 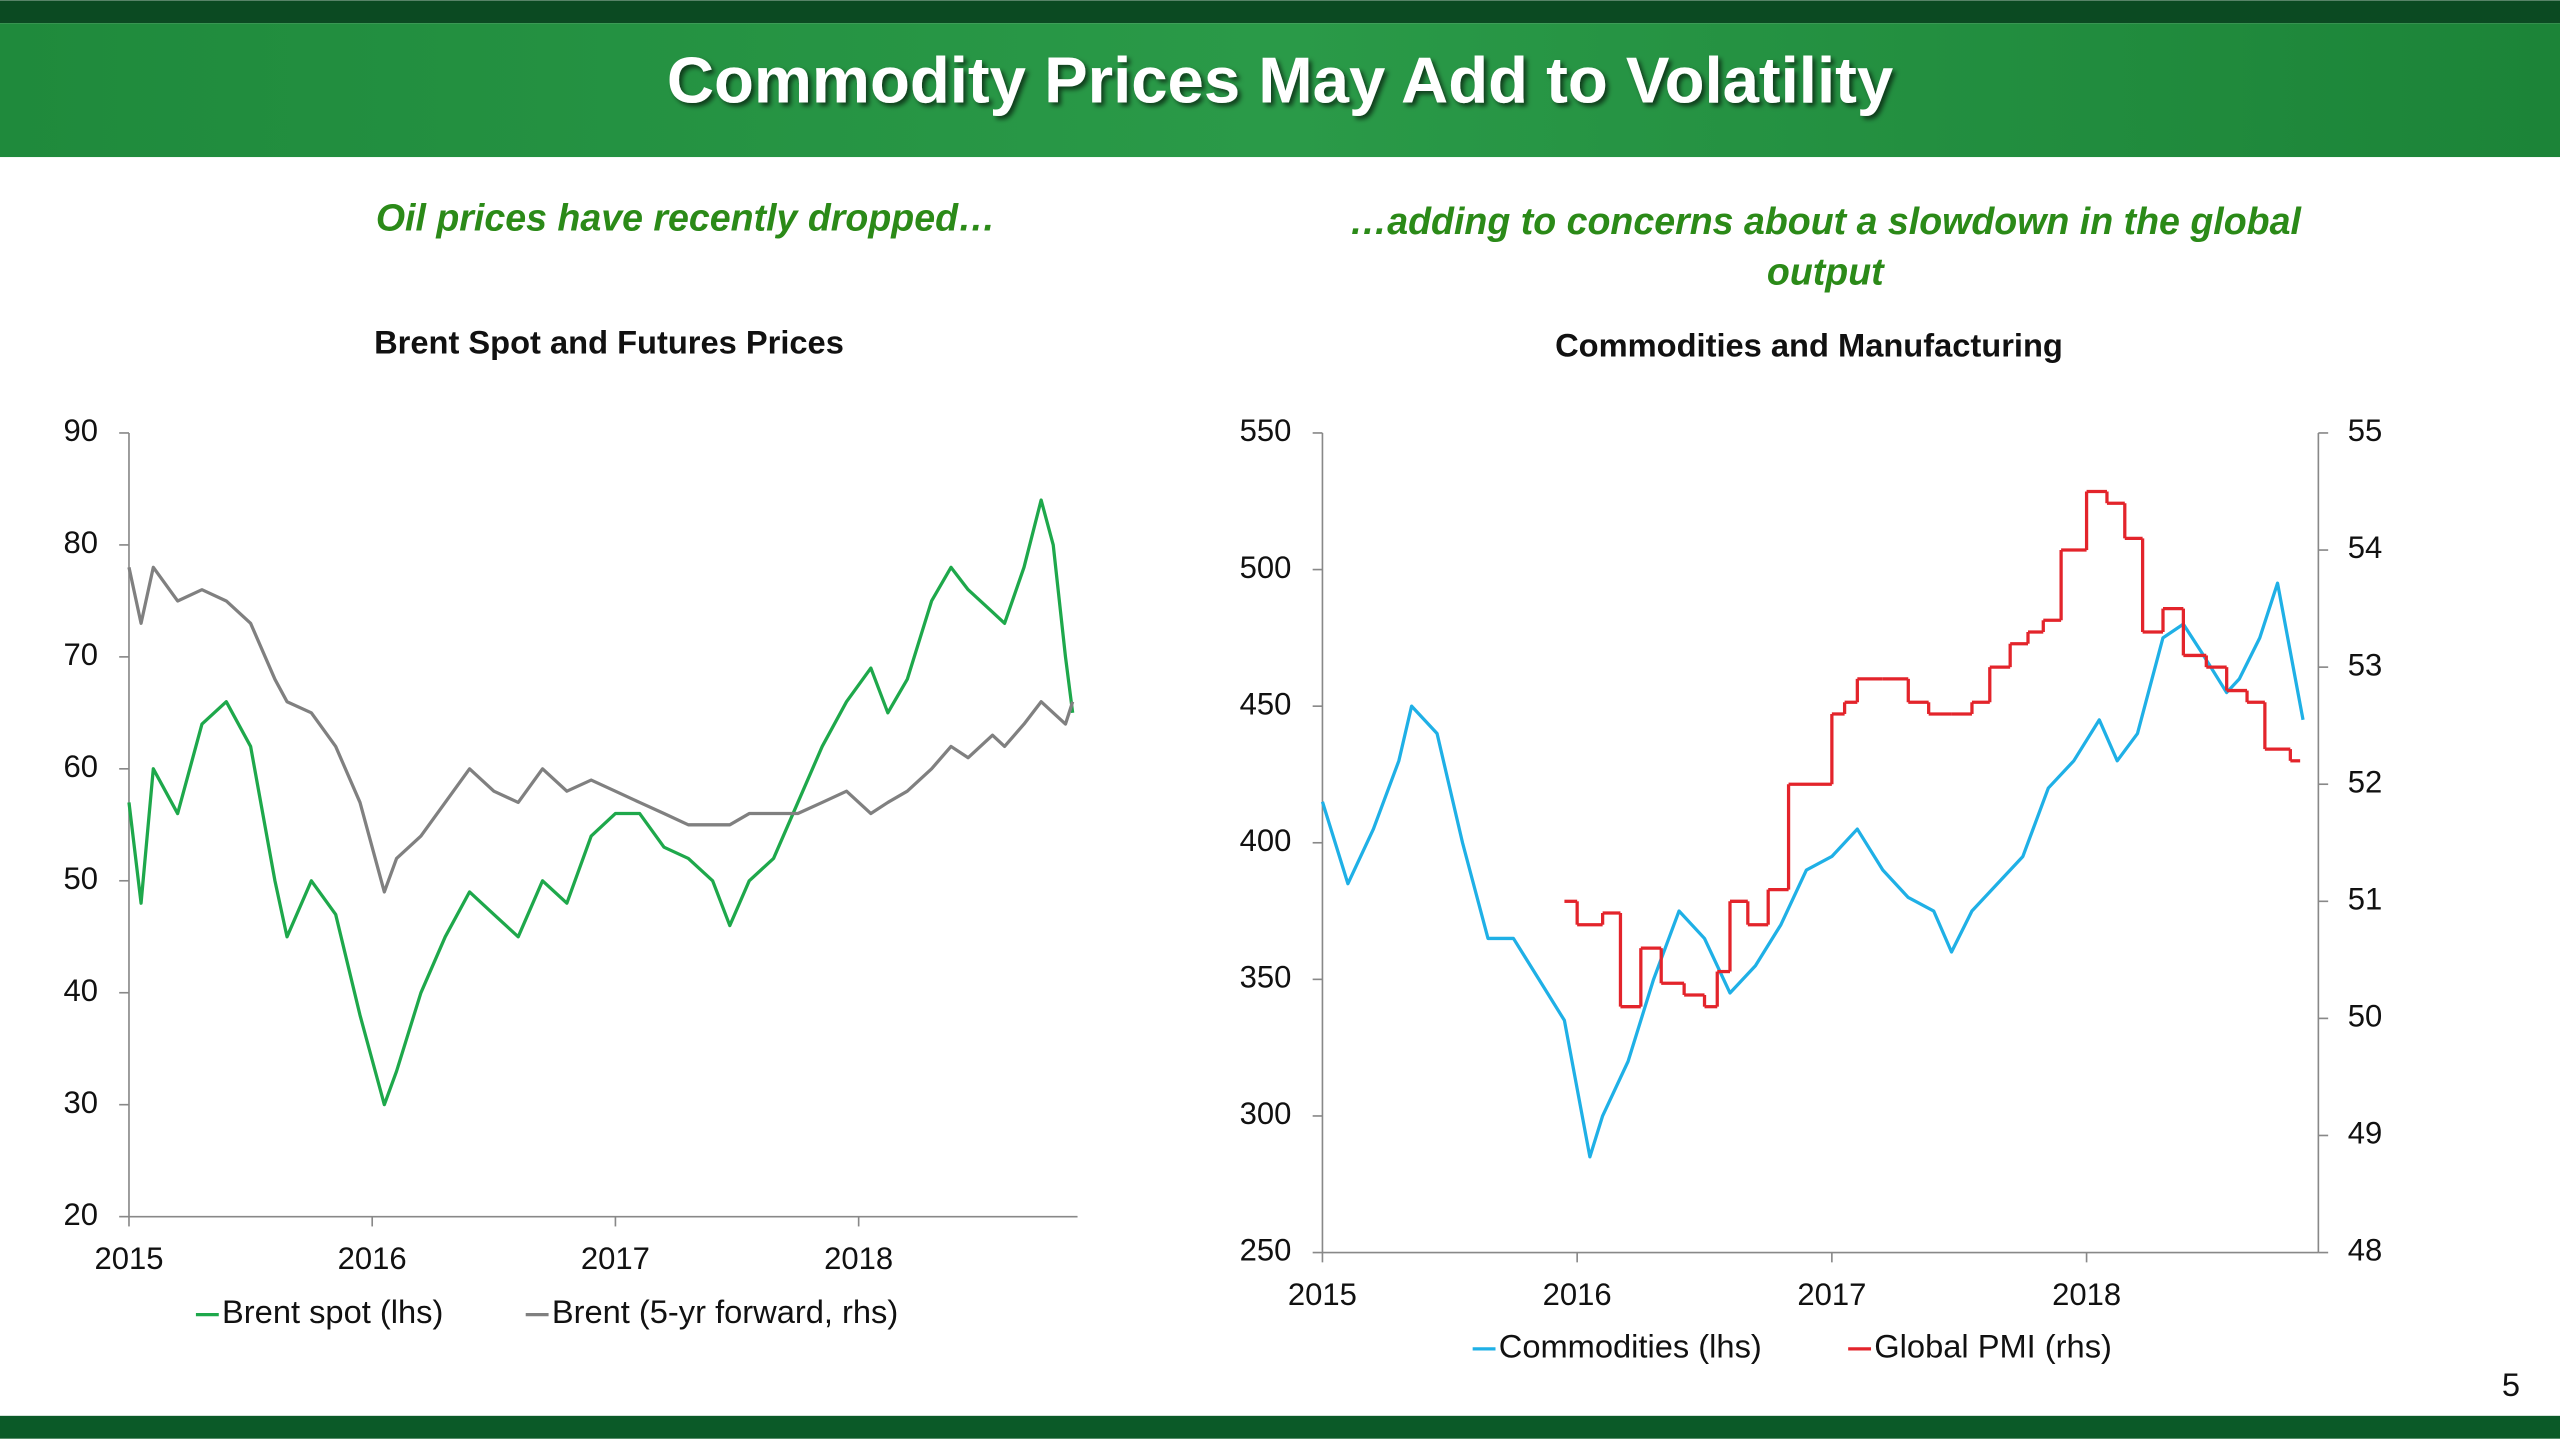 I want to click on y-tick-label: 80, so click(x=80, y=542).